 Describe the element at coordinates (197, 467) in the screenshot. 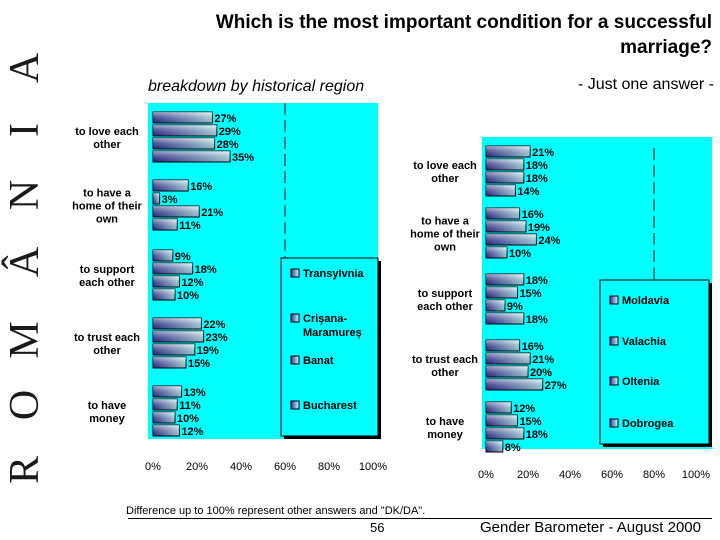

I see `tick-label: 20%` at that location.